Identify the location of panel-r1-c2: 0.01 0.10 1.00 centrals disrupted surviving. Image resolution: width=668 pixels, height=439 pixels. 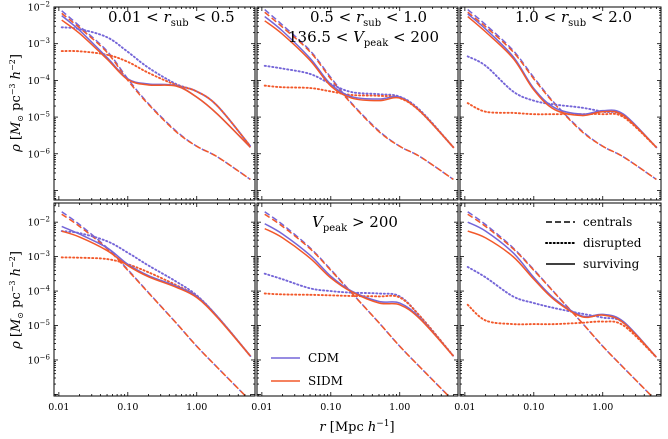
(558, 307).